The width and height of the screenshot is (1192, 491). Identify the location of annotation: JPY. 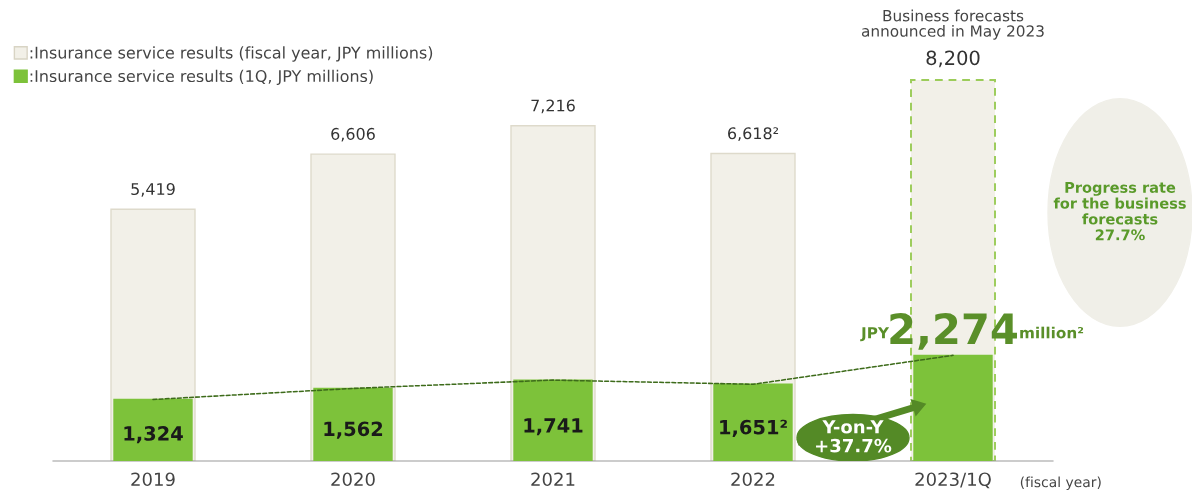
(875, 334).